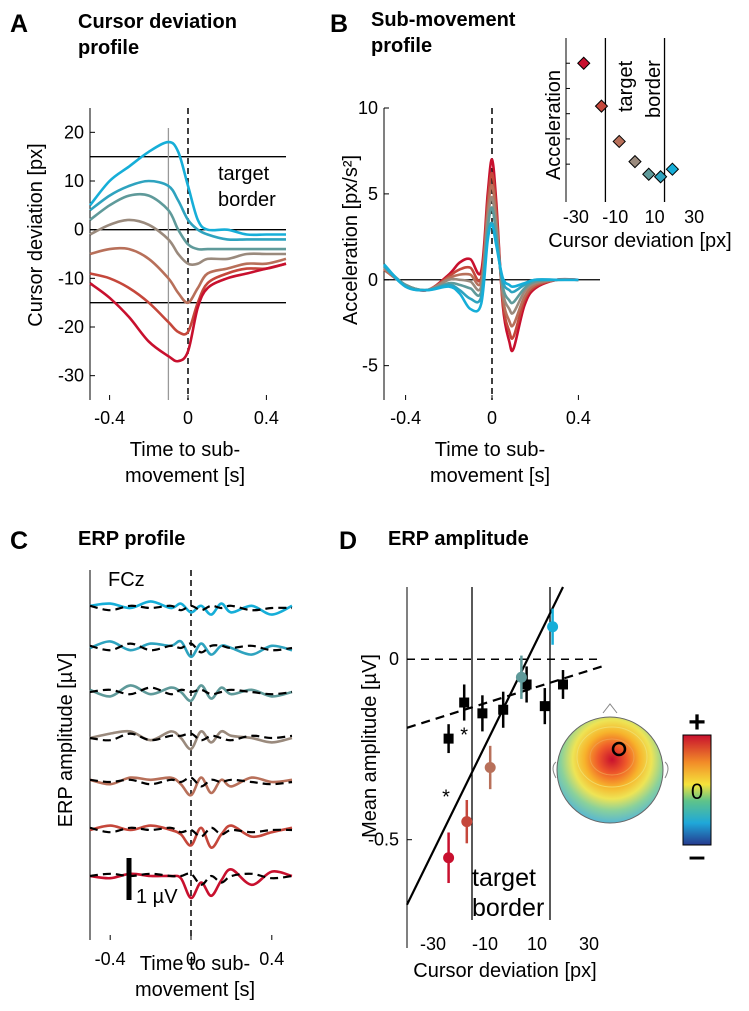  Describe the element at coordinates (619, 749) in the screenshot. I see `topo-electrode-fcz` at that location.